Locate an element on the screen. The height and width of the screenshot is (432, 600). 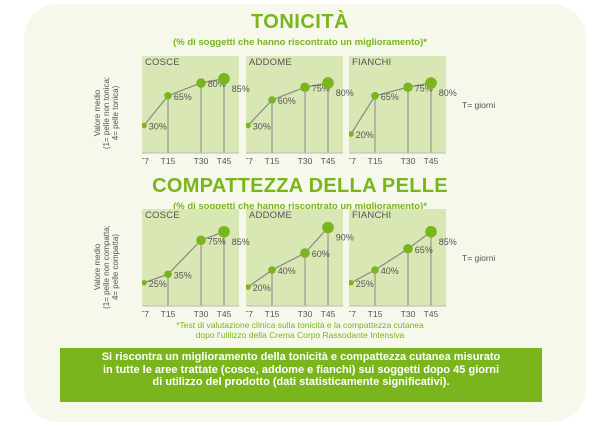
line-chart: 30% T7 65% T15 80% T30 85% T45 is located at coordinates (196, 119).